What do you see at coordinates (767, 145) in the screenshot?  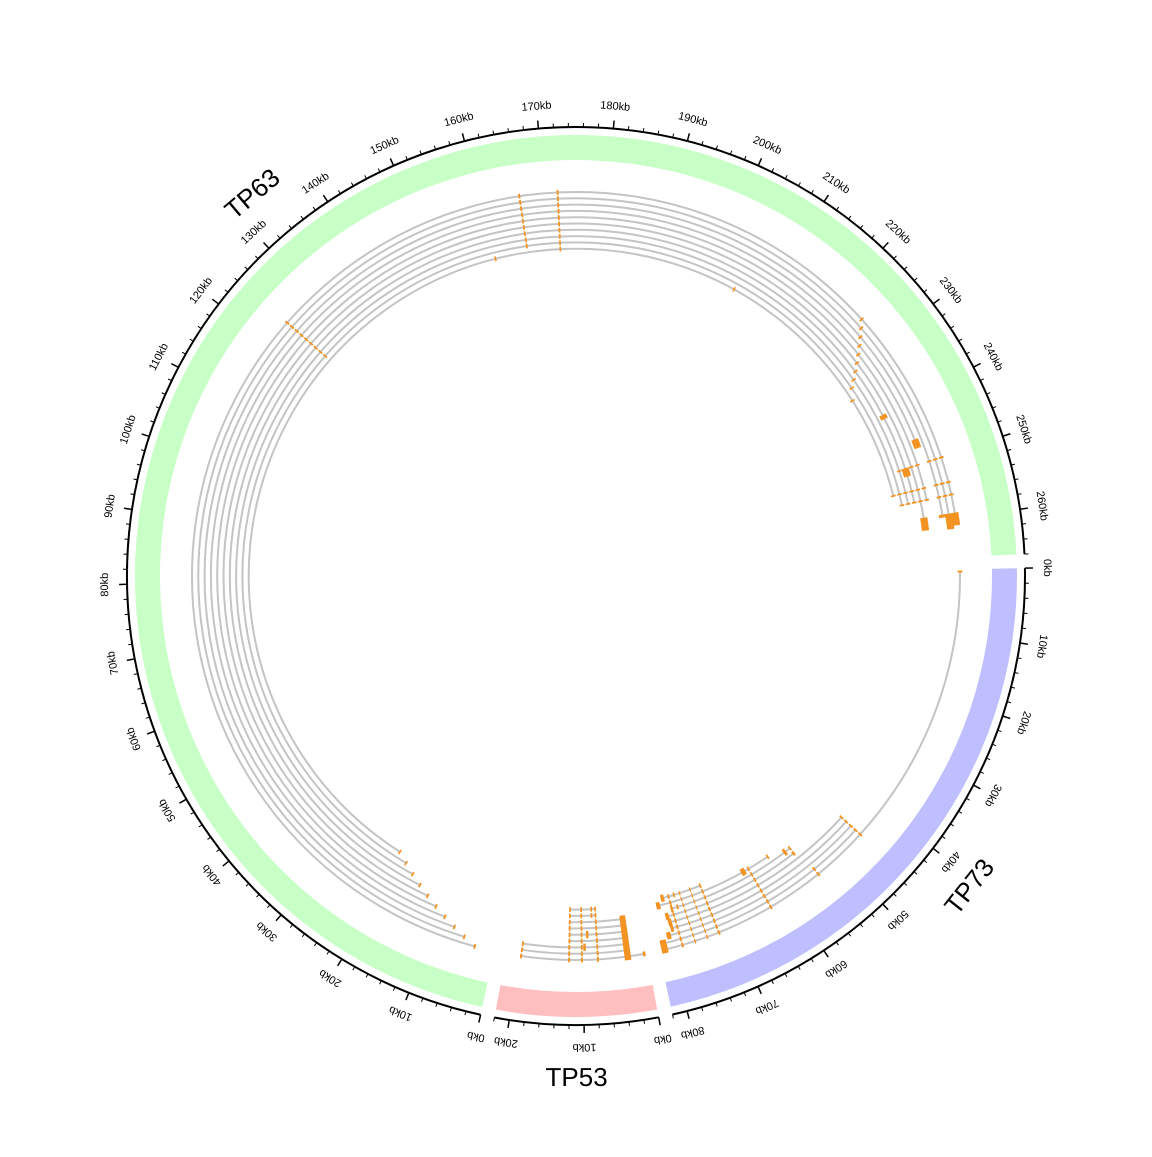 I see `axis-tick-label: 200kb` at bounding box center [767, 145].